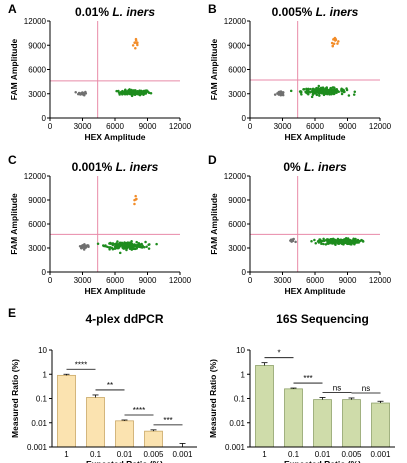 Image resolution: width=407 pixels, height=463 pixels. I want to click on x-axis-label: Expected Ratio (%), so click(322, 461).